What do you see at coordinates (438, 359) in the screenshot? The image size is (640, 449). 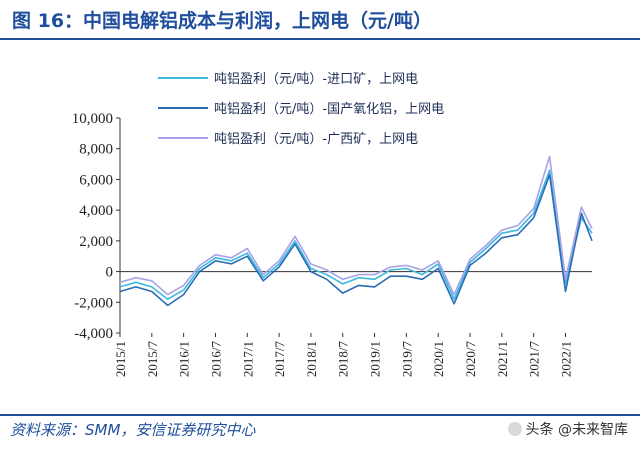 I see `x-tick-label: 2020/1` at bounding box center [438, 359].